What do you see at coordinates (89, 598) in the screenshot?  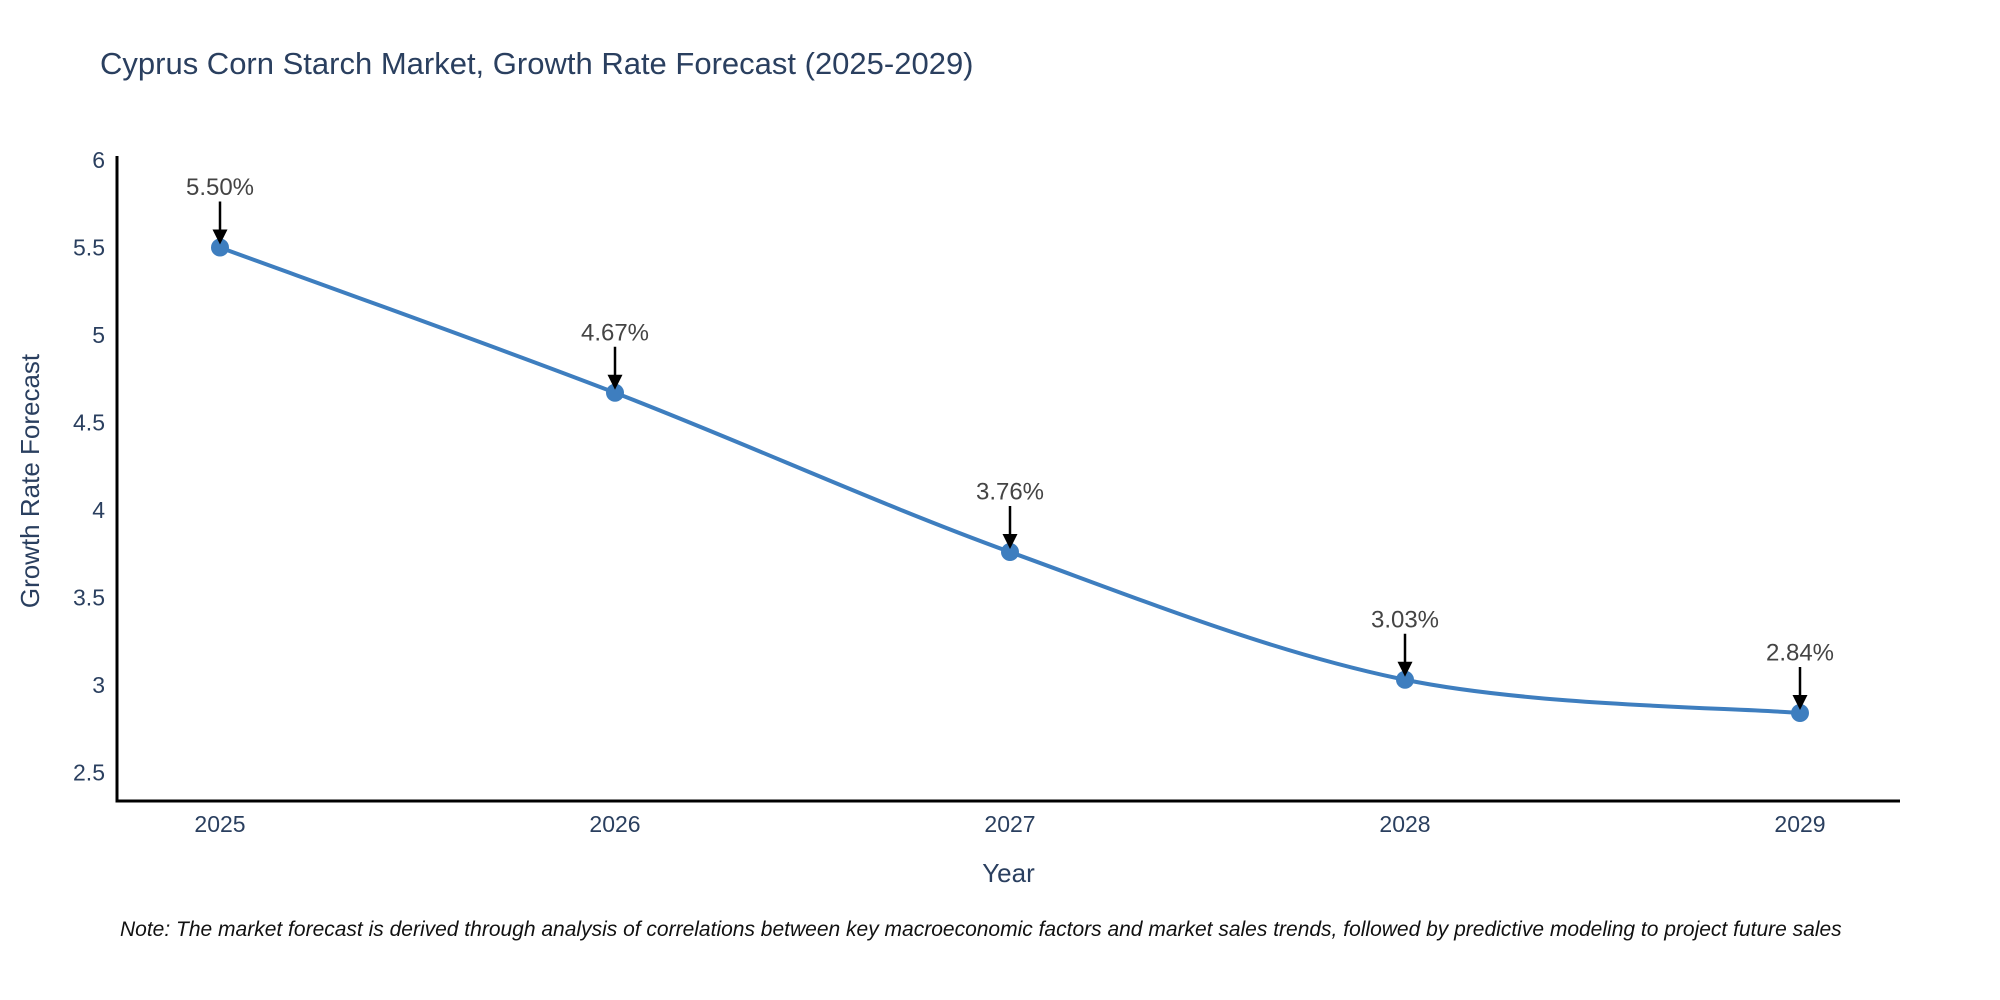 I see `y-tick-label-3-5: 3.5` at bounding box center [89, 598].